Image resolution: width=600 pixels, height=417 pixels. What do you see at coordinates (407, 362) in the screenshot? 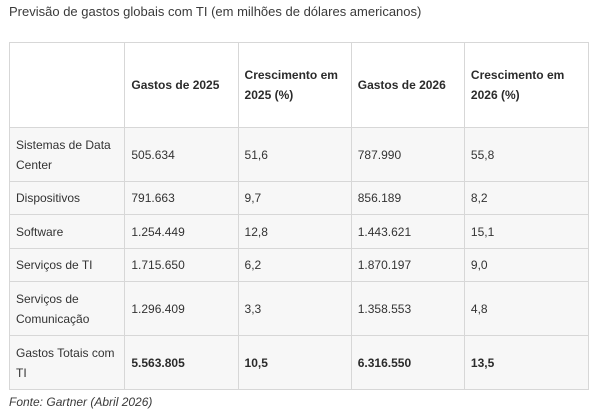
I see `cell-spend-2026: 6.316.550` at bounding box center [407, 362].